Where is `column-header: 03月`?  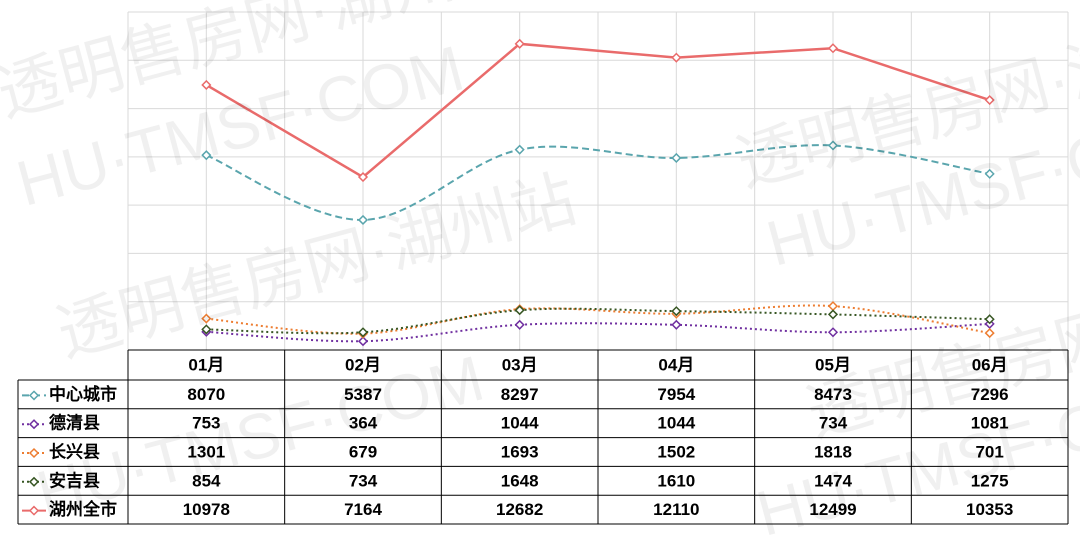 column-header: 03月 is located at coordinates (520, 364).